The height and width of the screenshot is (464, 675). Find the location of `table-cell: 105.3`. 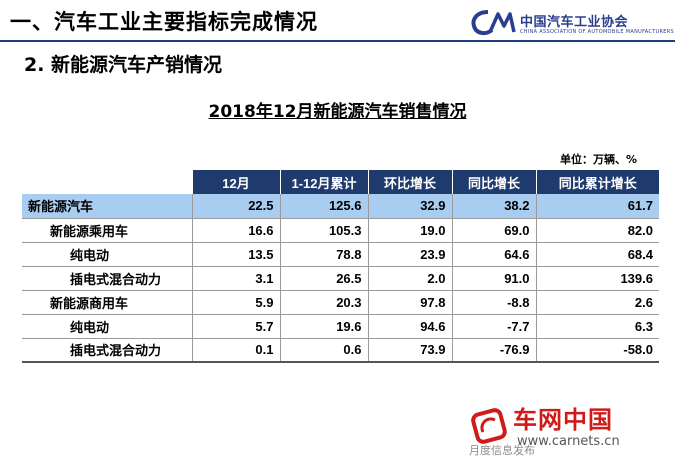

table-cell: 105.3 is located at coordinates (323, 230).